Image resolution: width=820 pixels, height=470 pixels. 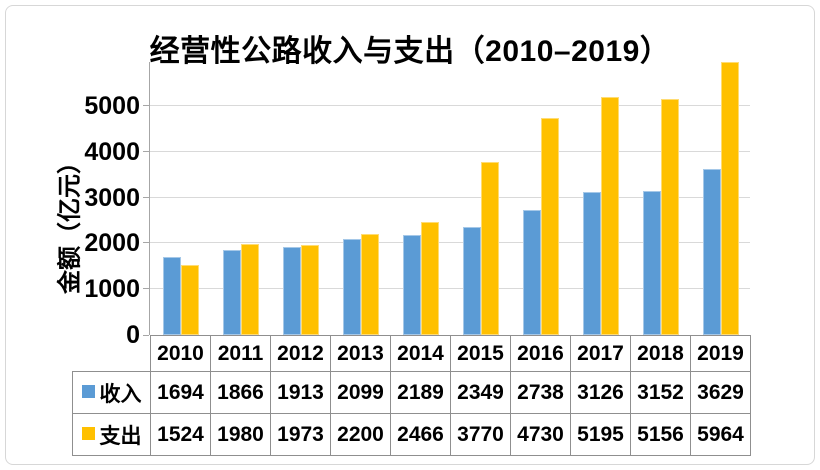 I want to click on value-cell-收入-2017: 3126, so click(x=600, y=392).